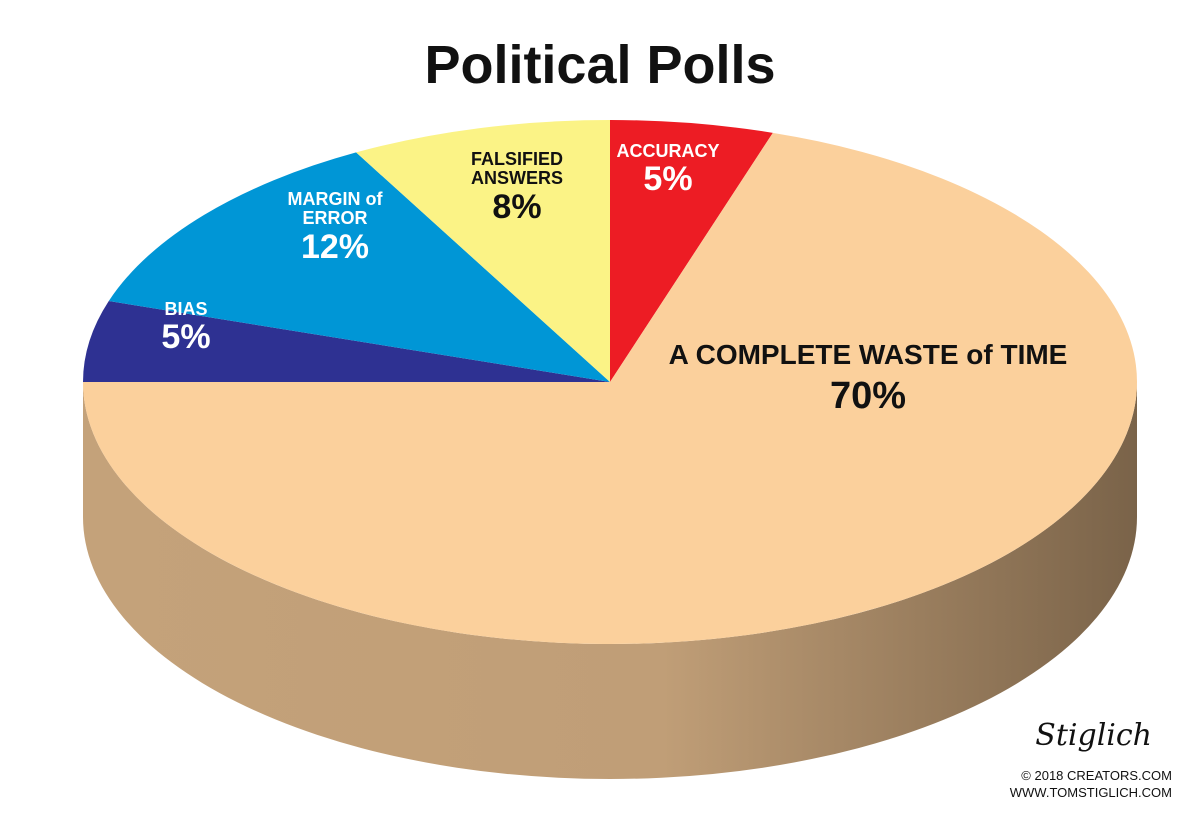 Image resolution: width=1200 pixels, height=834 pixels. I want to click on slice-label: ACCURACY 5%, so click(668, 170).